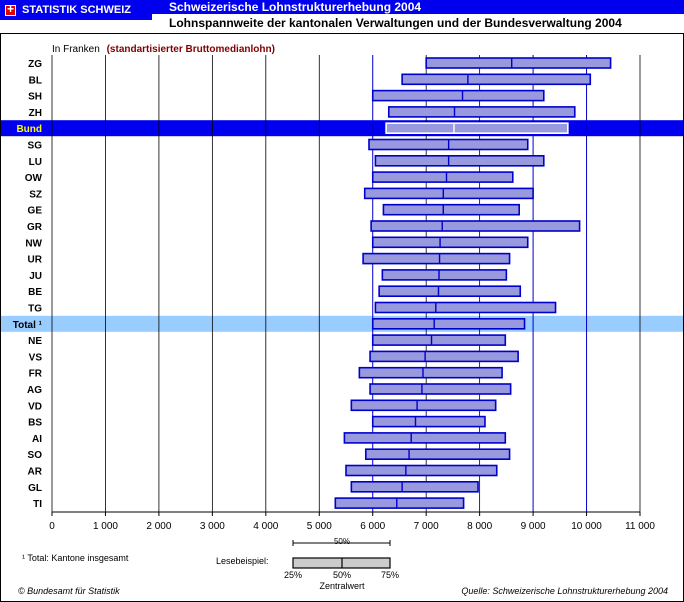  Describe the element at coordinates (448, 193) in the screenshot. I see `box-SZ` at that location.